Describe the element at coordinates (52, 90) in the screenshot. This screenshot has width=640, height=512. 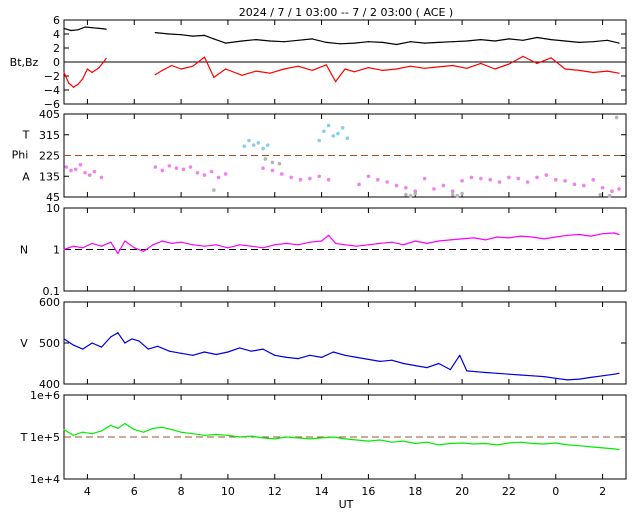
I see `y-tick-label: −4` at that location.